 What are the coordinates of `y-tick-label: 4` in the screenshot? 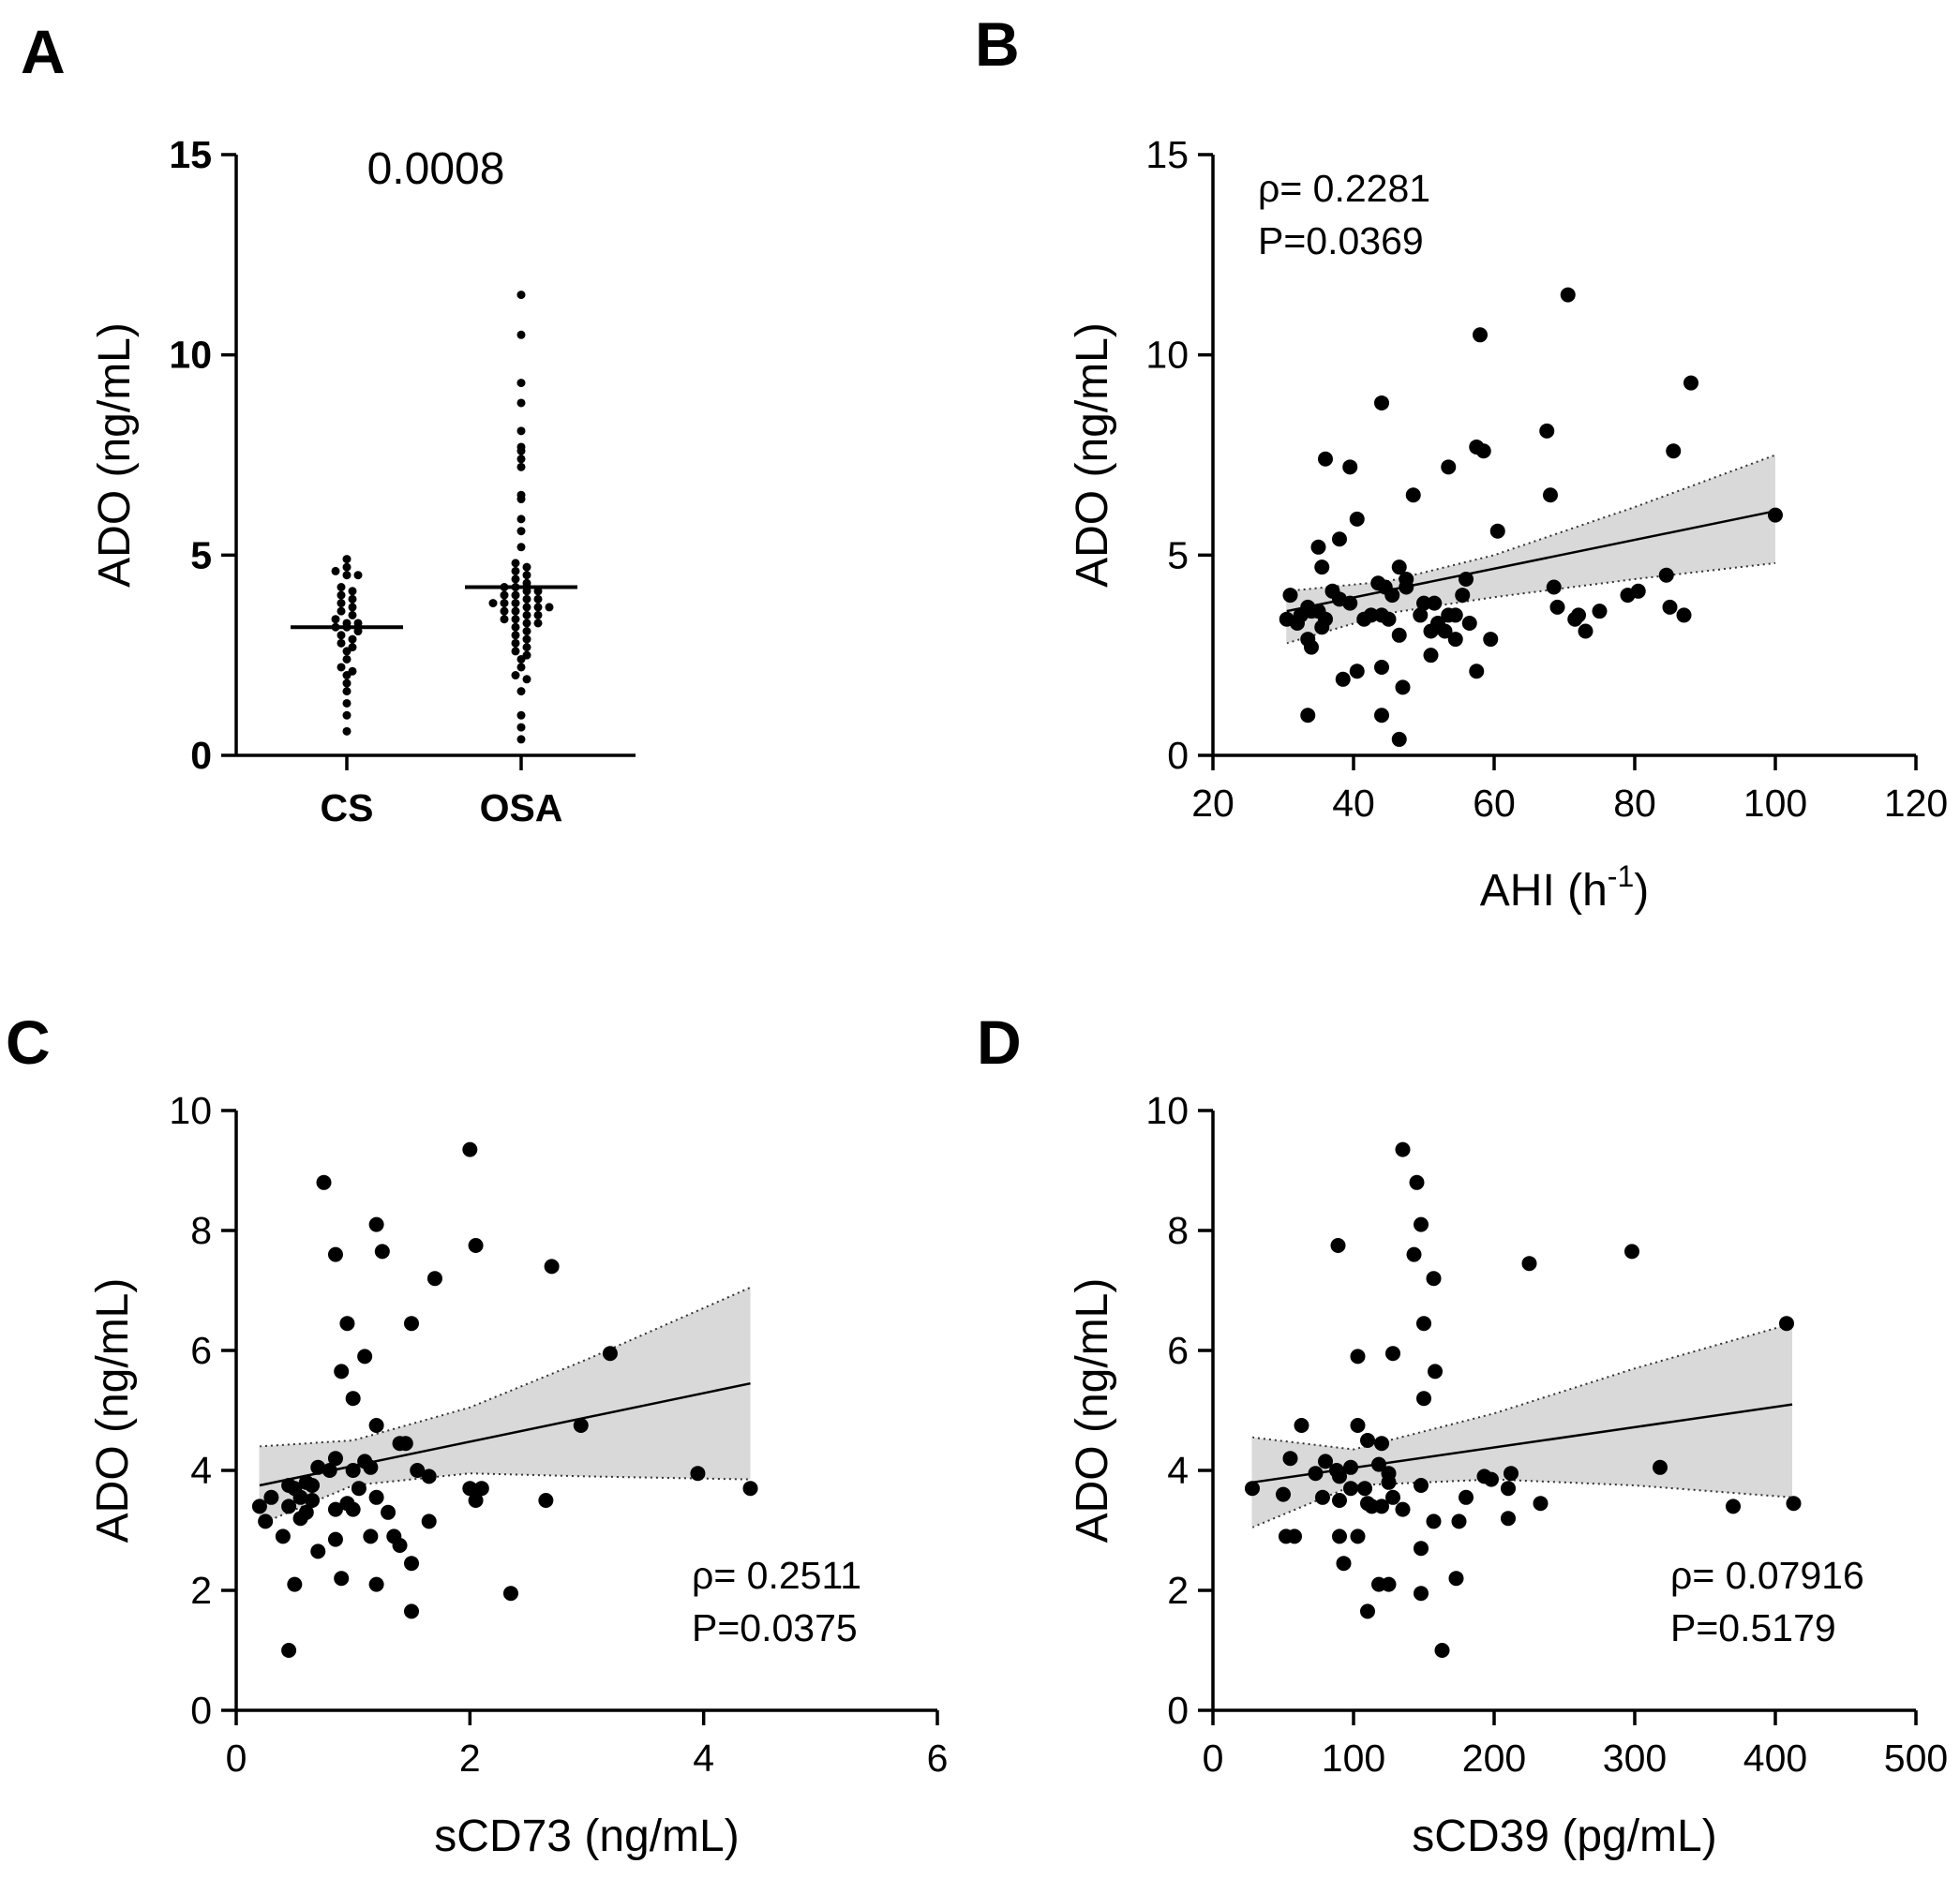 It's located at (201, 1470).